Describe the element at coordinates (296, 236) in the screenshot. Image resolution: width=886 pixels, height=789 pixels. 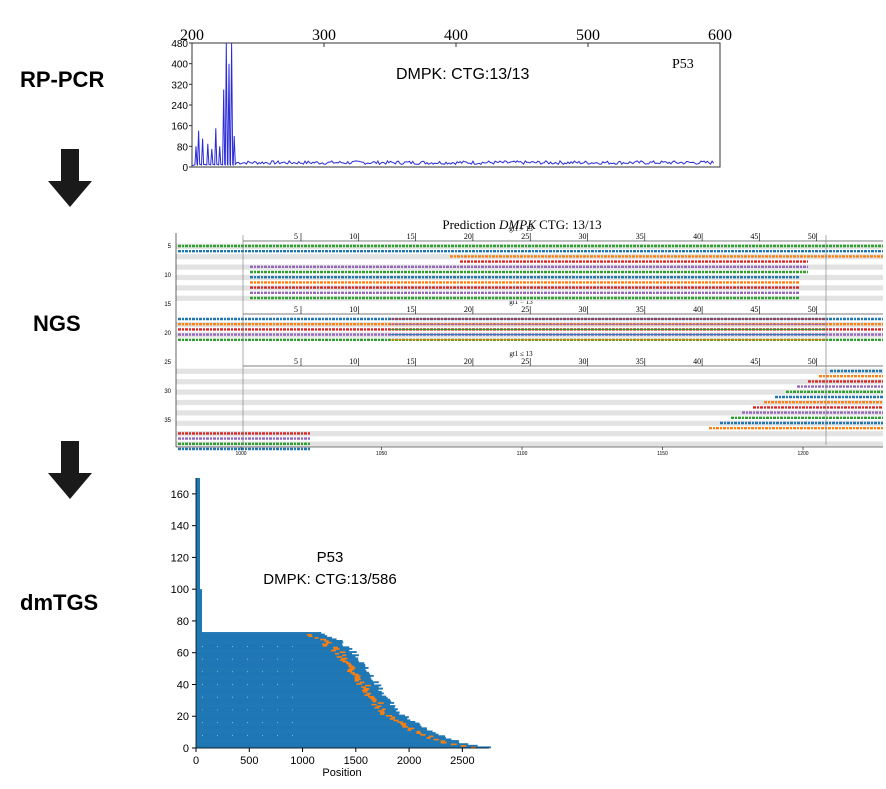
I see `repeat-tick-label: 5` at that location.